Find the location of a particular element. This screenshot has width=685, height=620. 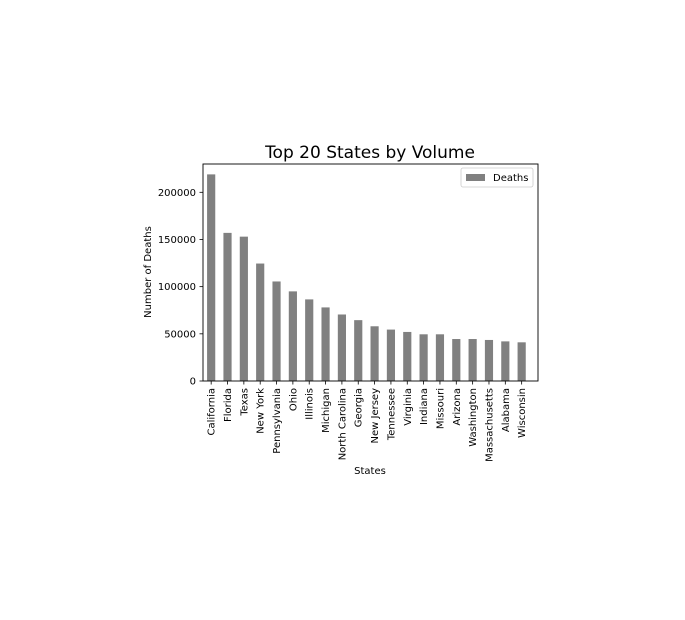

legend: Deaths is located at coordinates (497, 177).